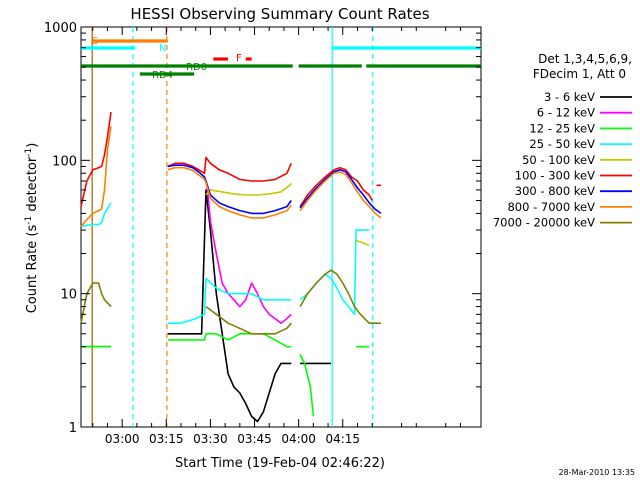 The height and width of the screenshot is (480, 640). I want to click on legend-entry-6: 300 - 800 keV, so click(555, 191).